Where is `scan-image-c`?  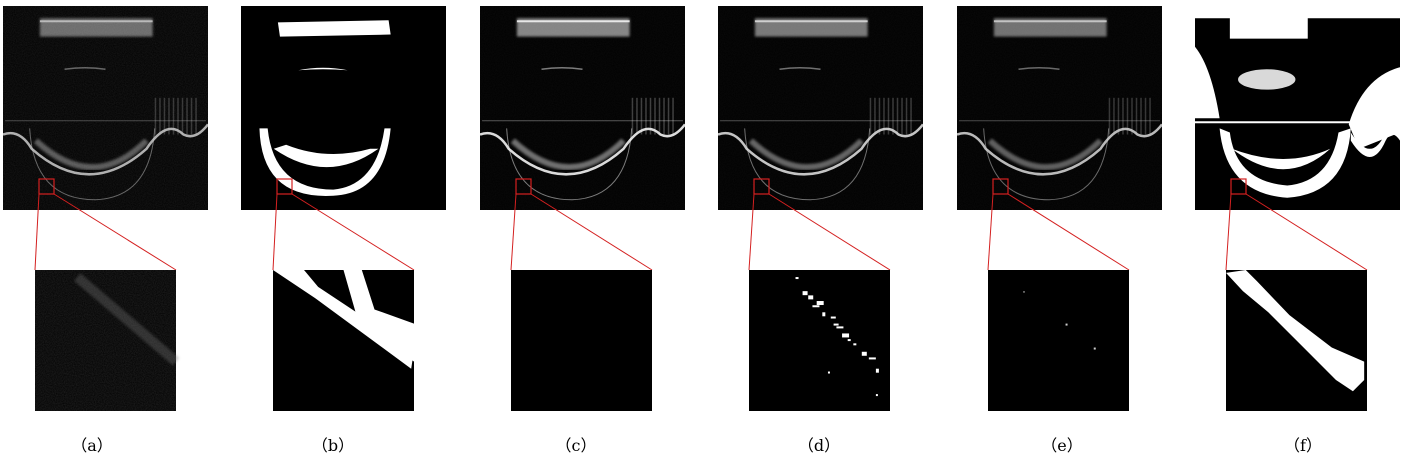 scan-image-c is located at coordinates (582, 108).